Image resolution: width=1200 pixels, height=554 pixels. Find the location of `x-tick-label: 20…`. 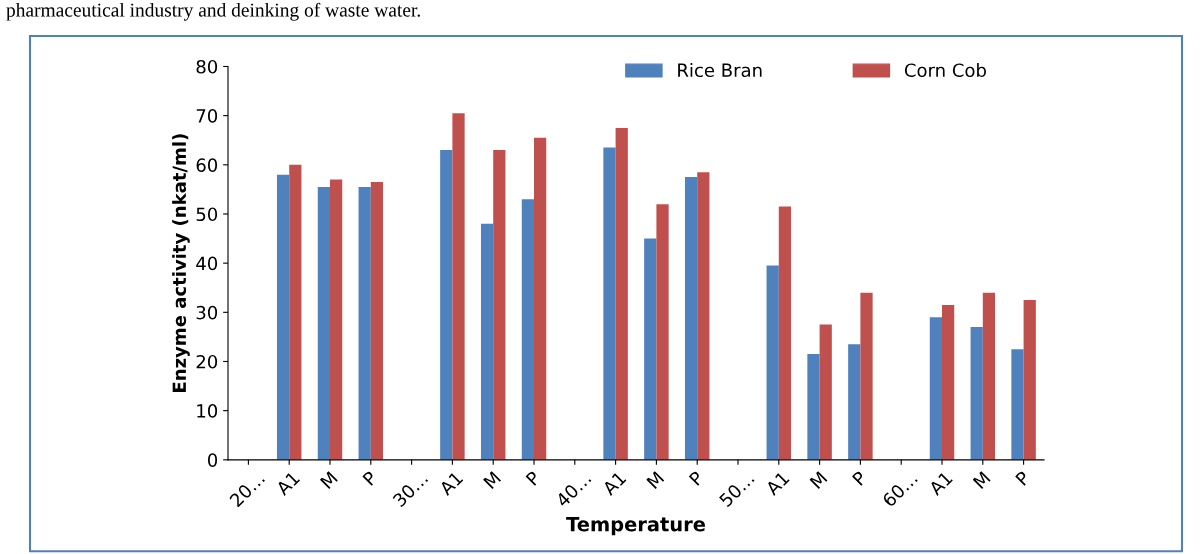

x-tick-label: 20… is located at coordinates (247, 489).